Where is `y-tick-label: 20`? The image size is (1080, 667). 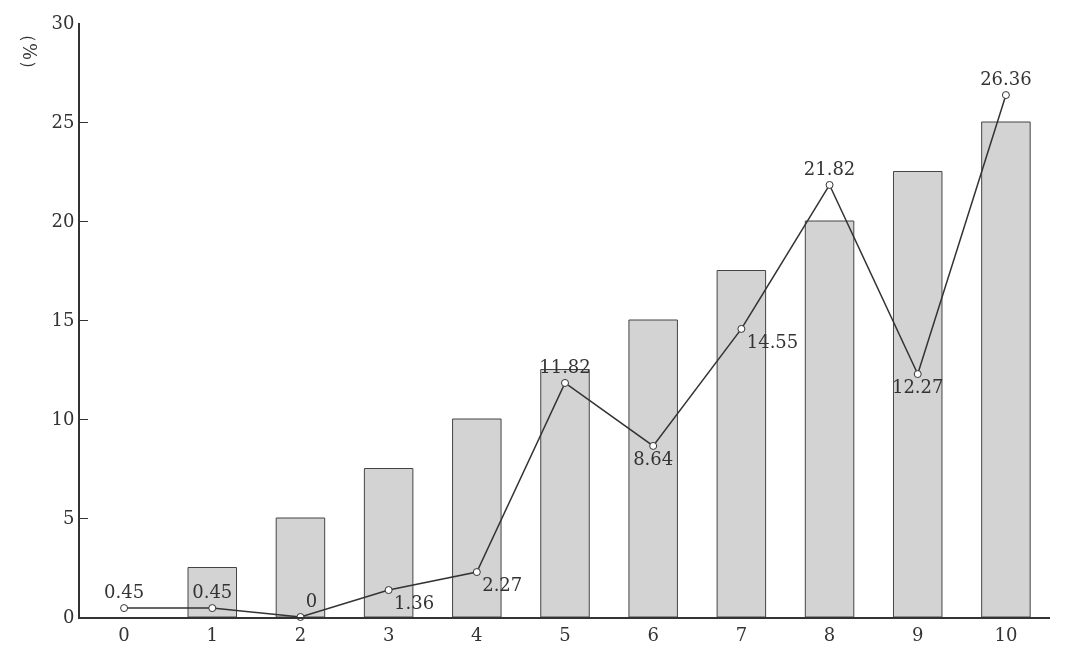
y-tick-label: 20 is located at coordinates (63, 221).